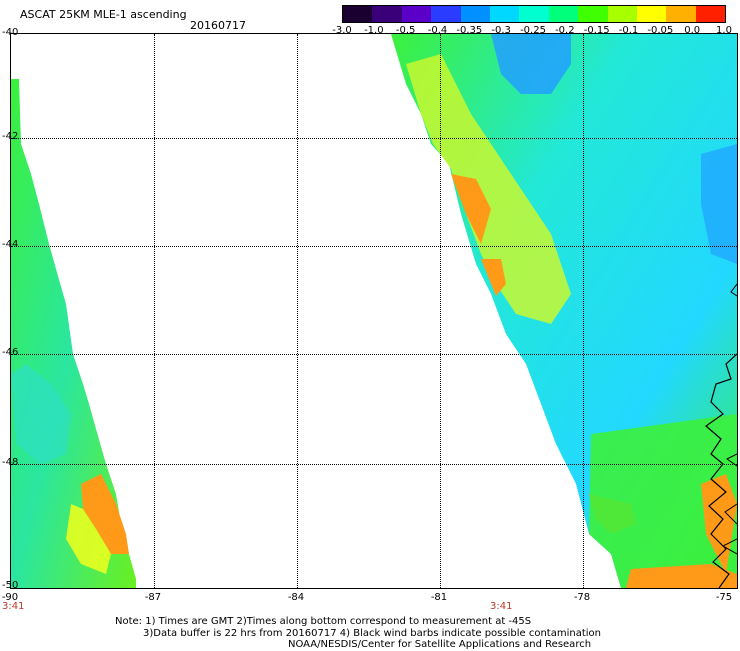 Image resolution: width=740 pixels, height=651 pixels. I want to click on color-scale-label: -0.15, so click(596, 30).